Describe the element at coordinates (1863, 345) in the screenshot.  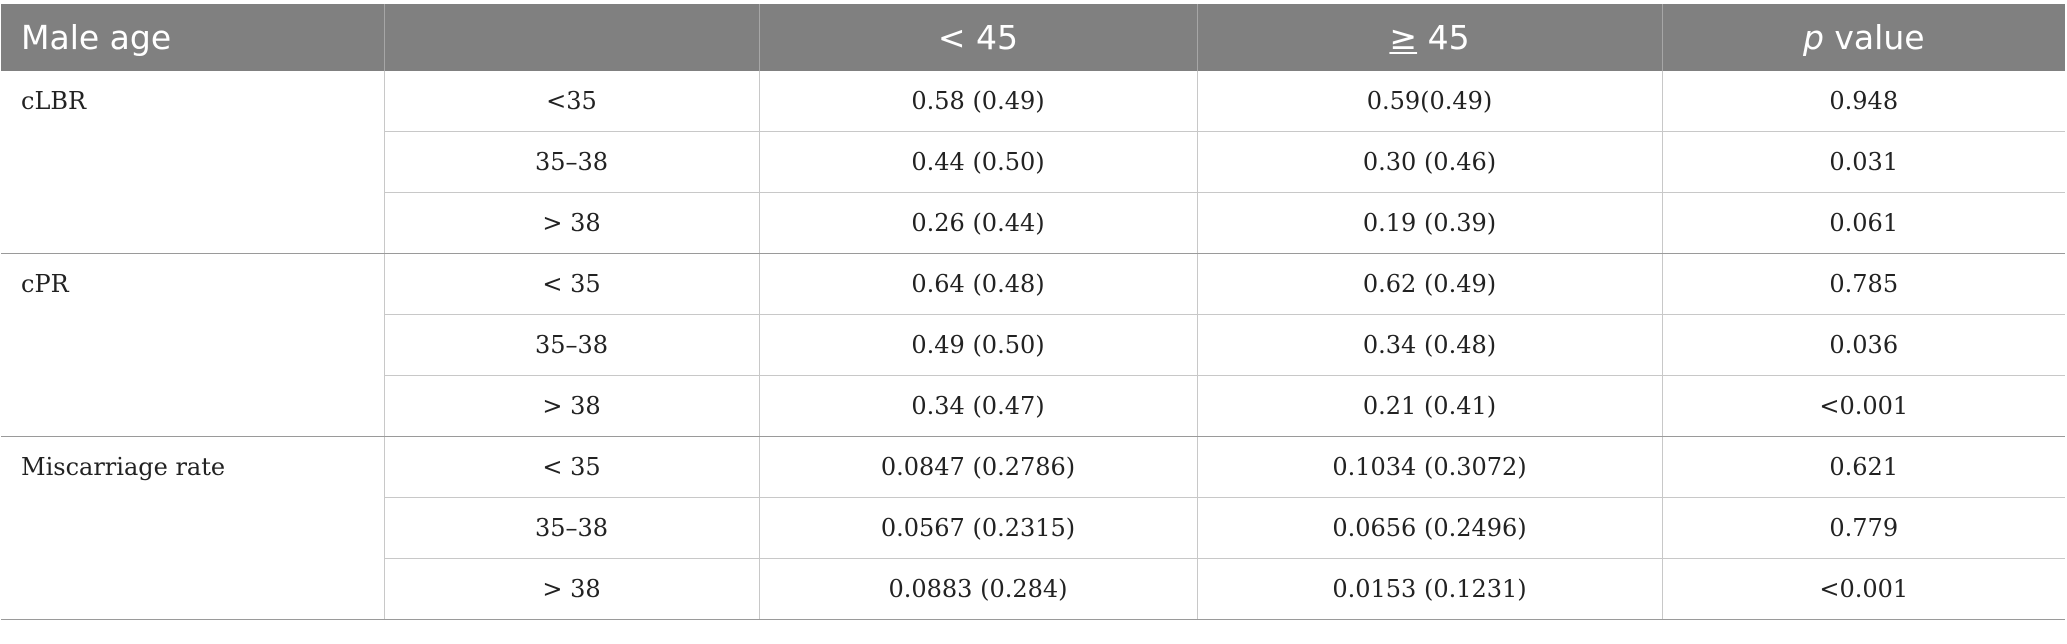
I see `p-value-cell: 0.036` at that location.